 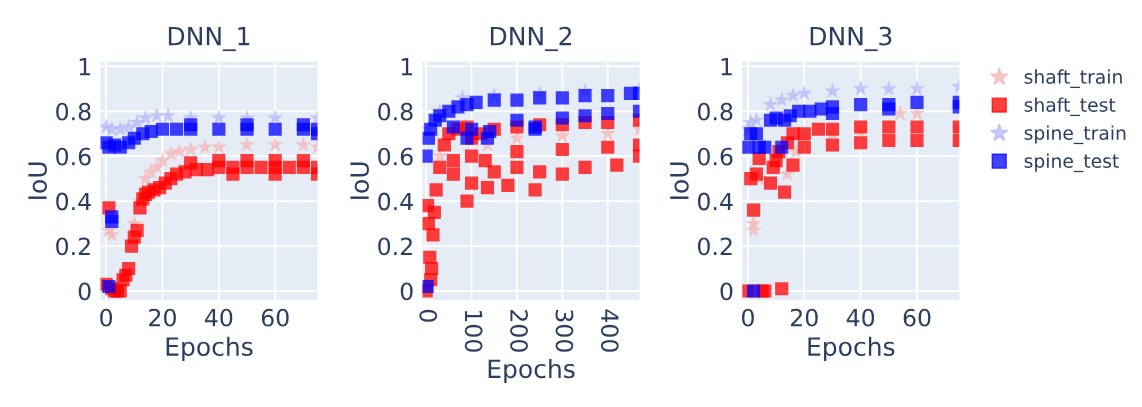 What do you see at coordinates (519, 331) in the screenshot?
I see `x-tick-label: 200` at bounding box center [519, 331].